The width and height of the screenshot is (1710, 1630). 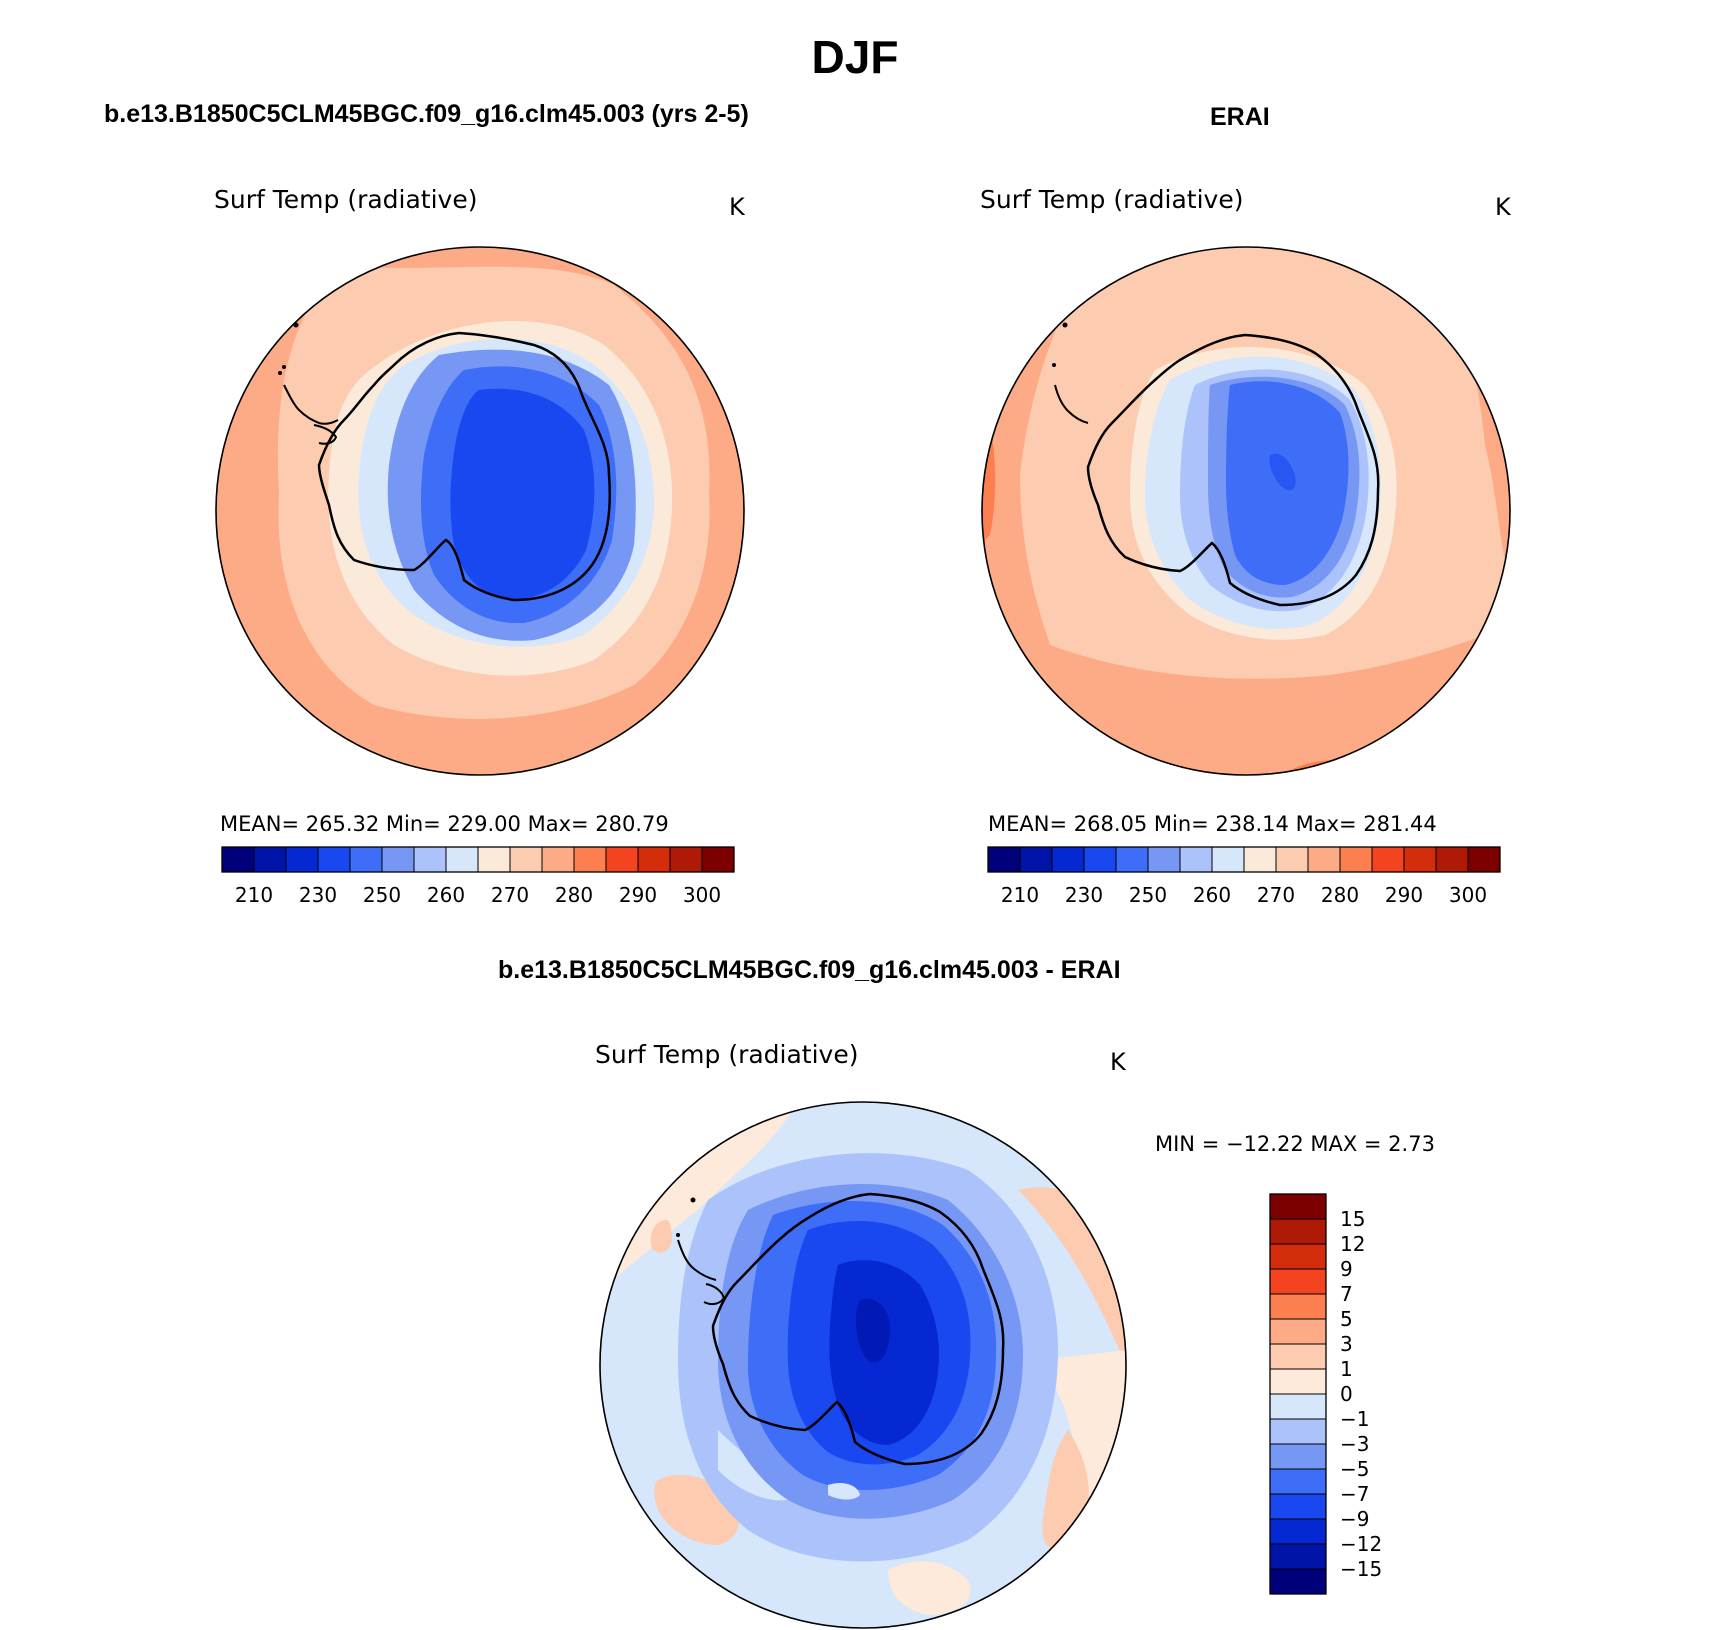 What do you see at coordinates (346, 199) in the screenshot?
I see `model-variable-label: Surf Temp (radiative)` at bounding box center [346, 199].